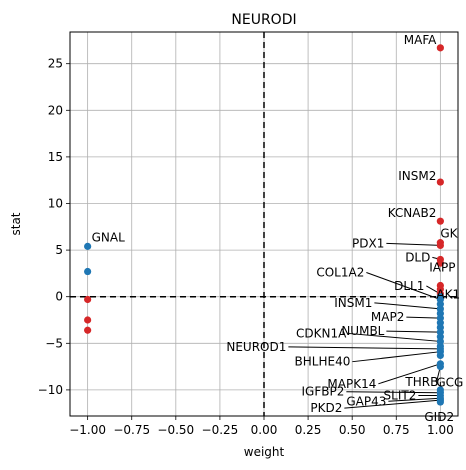 This screenshot has width=466, height=470. I want to click on point-label: KCNAB2, so click(412, 213).